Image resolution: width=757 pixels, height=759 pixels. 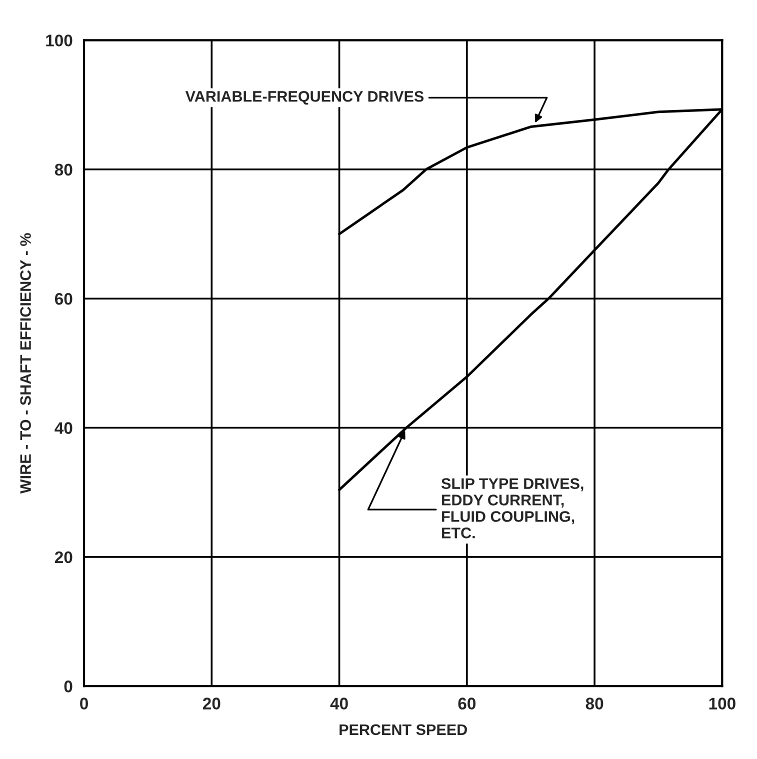 What do you see at coordinates (25, 363) in the screenshot?
I see `y-axis-title: WIRE - TO - SHAFT EFFICIENCY - %` at bounding box center [25, 363].